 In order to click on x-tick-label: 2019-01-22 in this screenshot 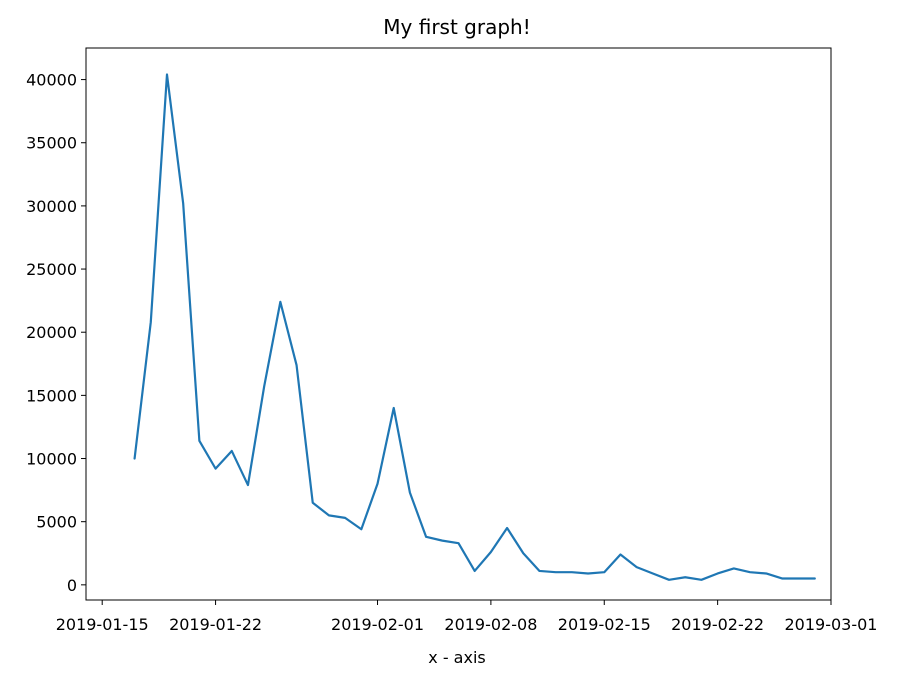, I will do `click(215, 624)`.